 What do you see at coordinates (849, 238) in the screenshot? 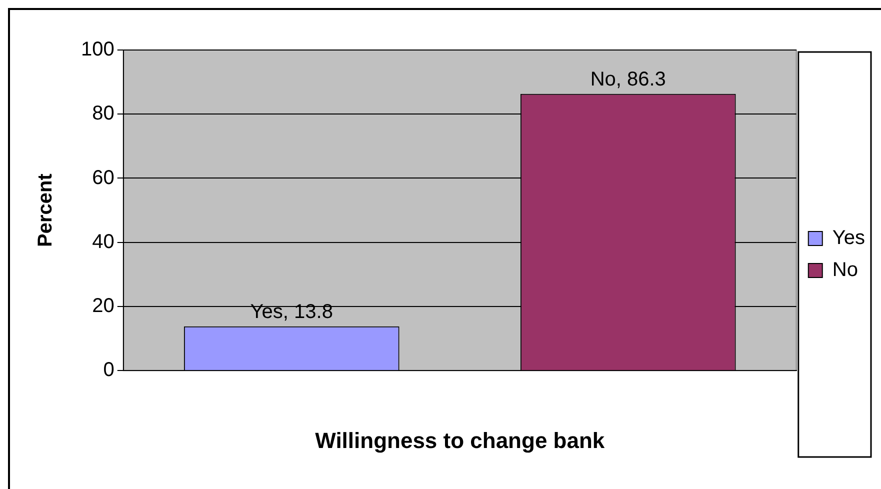
I see `legend-label: Yes` at bounding box center [849, 238].